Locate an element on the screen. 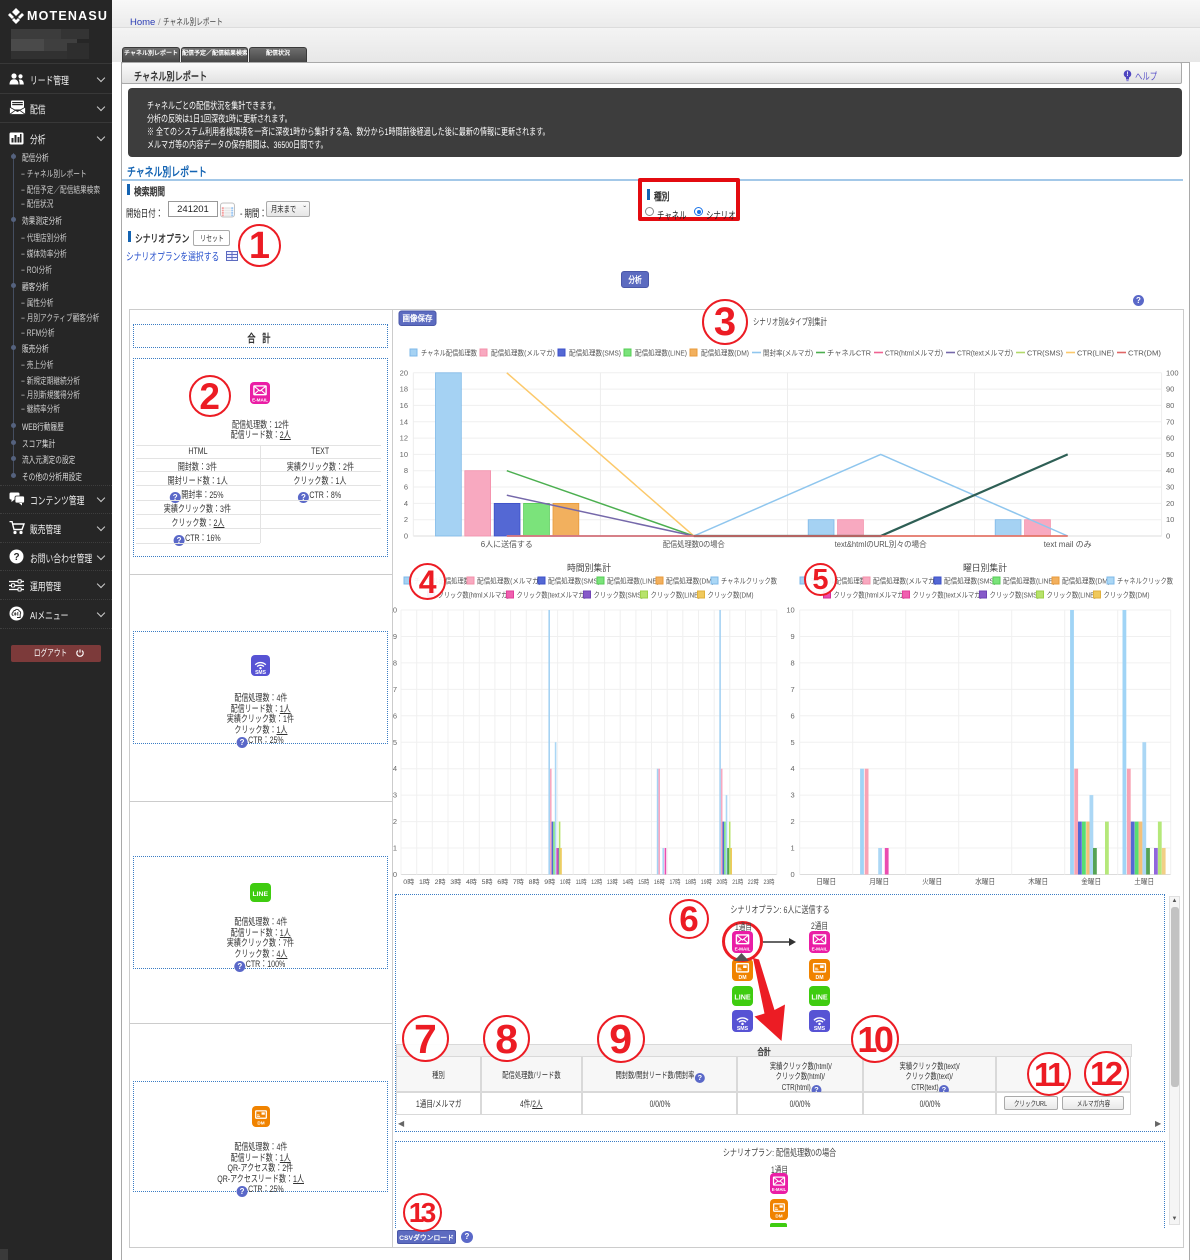  svg-text: 17時 is located at coordinates (675, 882).